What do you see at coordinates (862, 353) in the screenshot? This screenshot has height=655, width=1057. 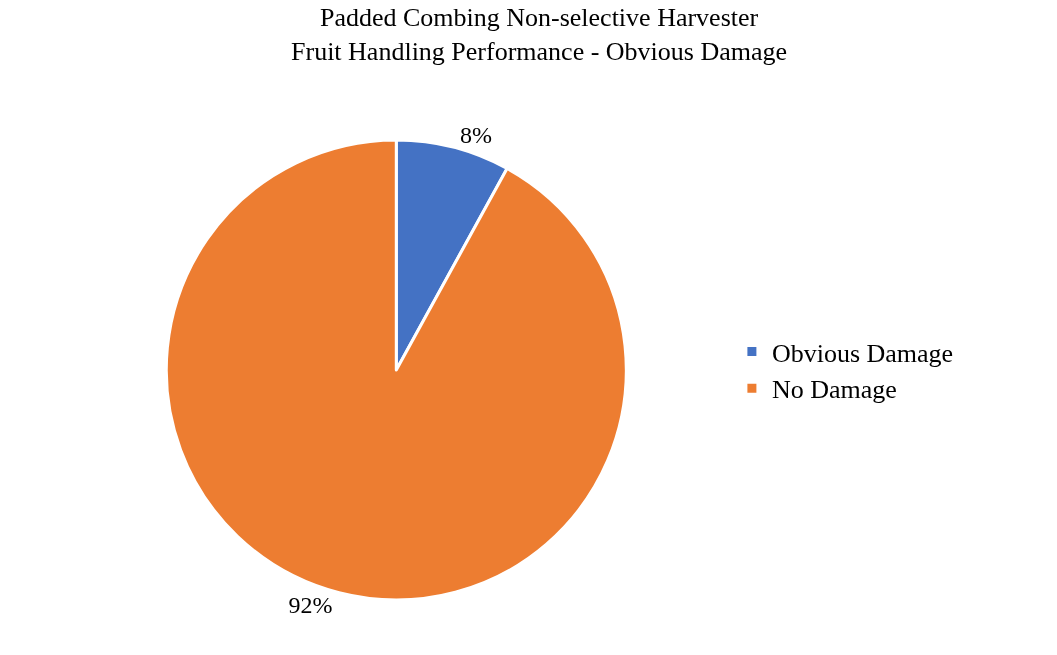 I see `legend-label: Obvious Damage` at bounding box center [862, 353].